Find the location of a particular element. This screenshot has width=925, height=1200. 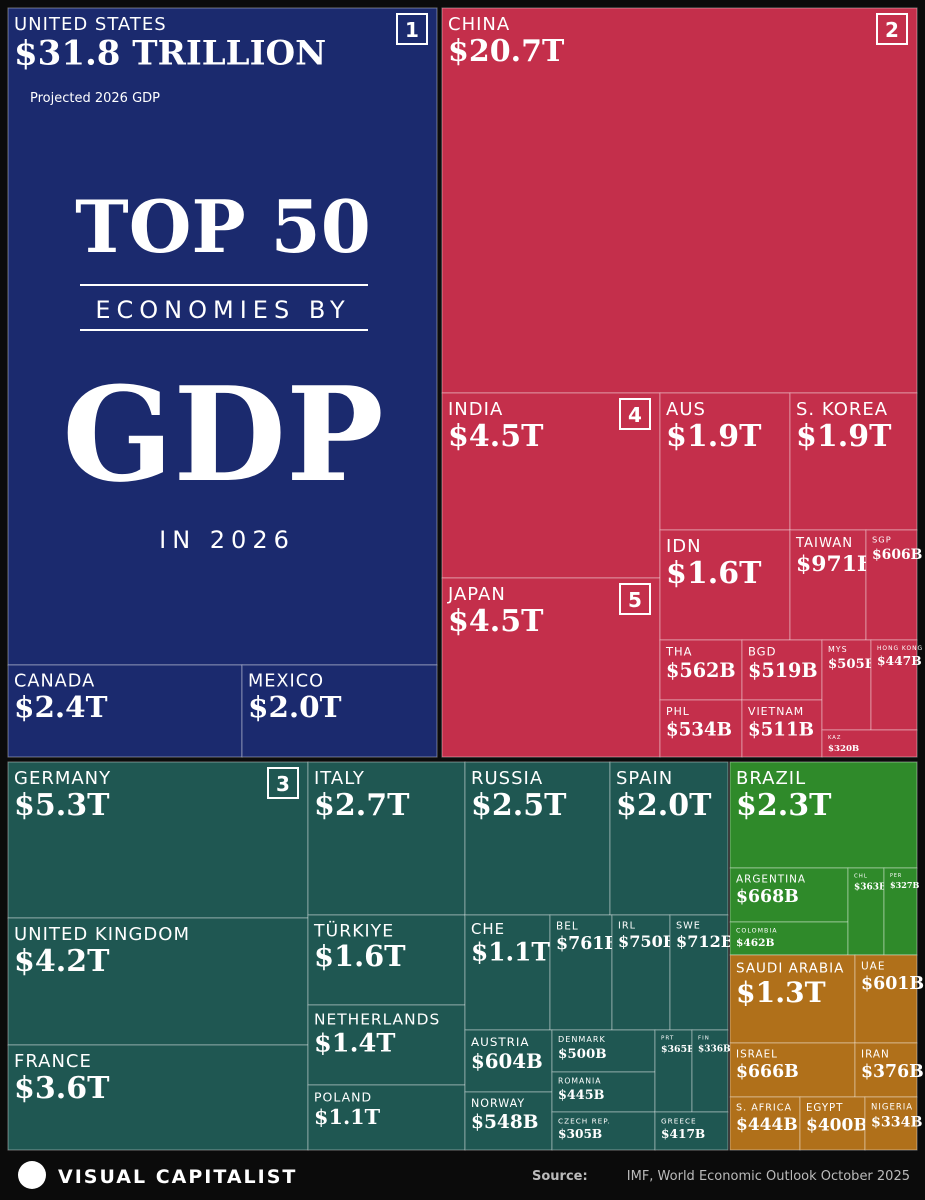

title-line: IN 2026 is located at coordinates (227, 540).